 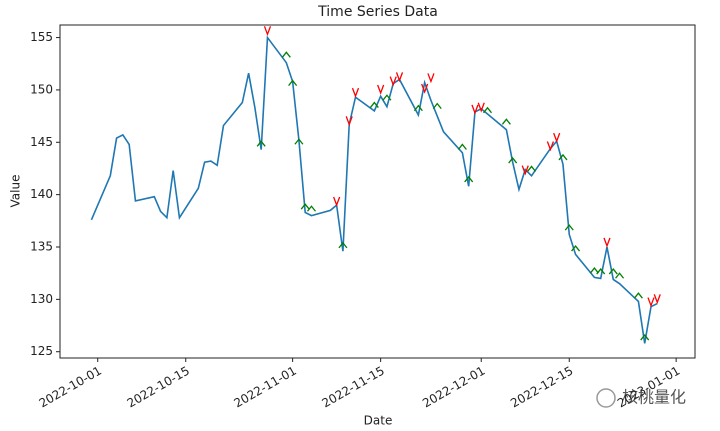 What do you see at coordinates (41, 37) in the screenshot?
I see `y-tick-label: 155` at bounding box center [41, 37].